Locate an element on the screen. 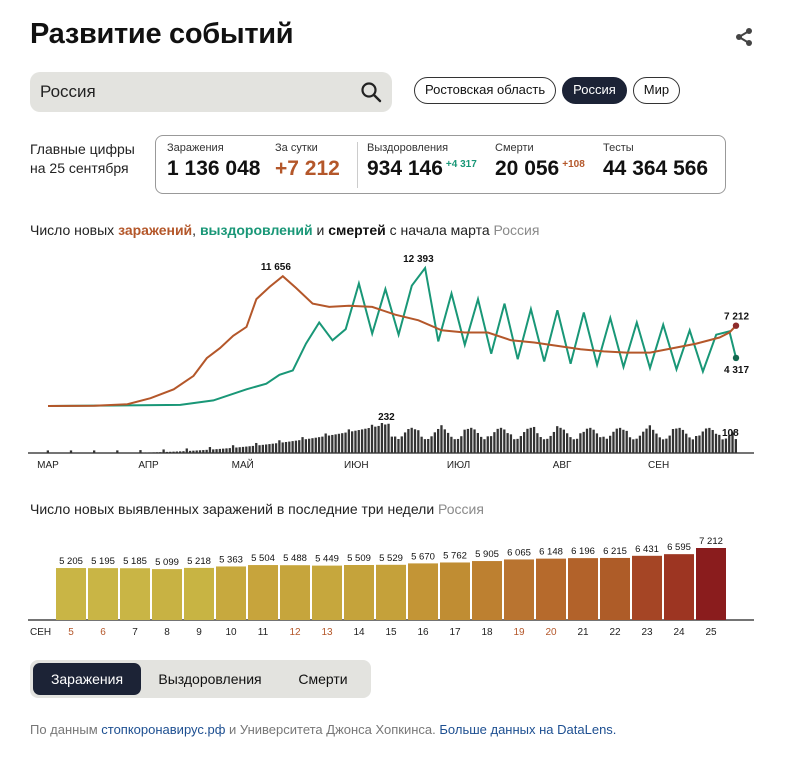  search-icon is located at coordinates (371, 92).